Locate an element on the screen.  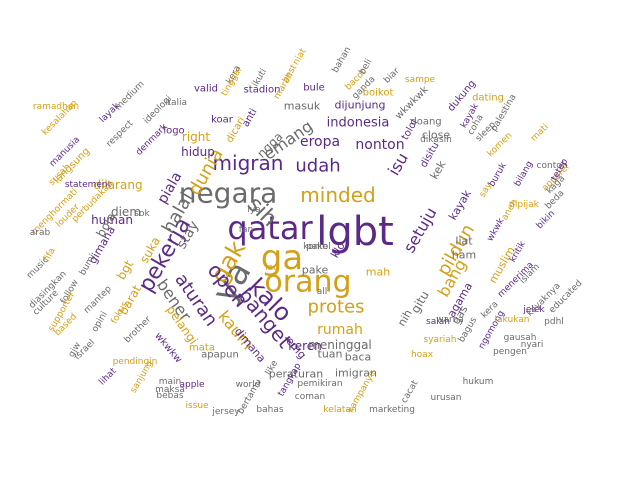
word-185: warna is located at coordinates (450, 320).